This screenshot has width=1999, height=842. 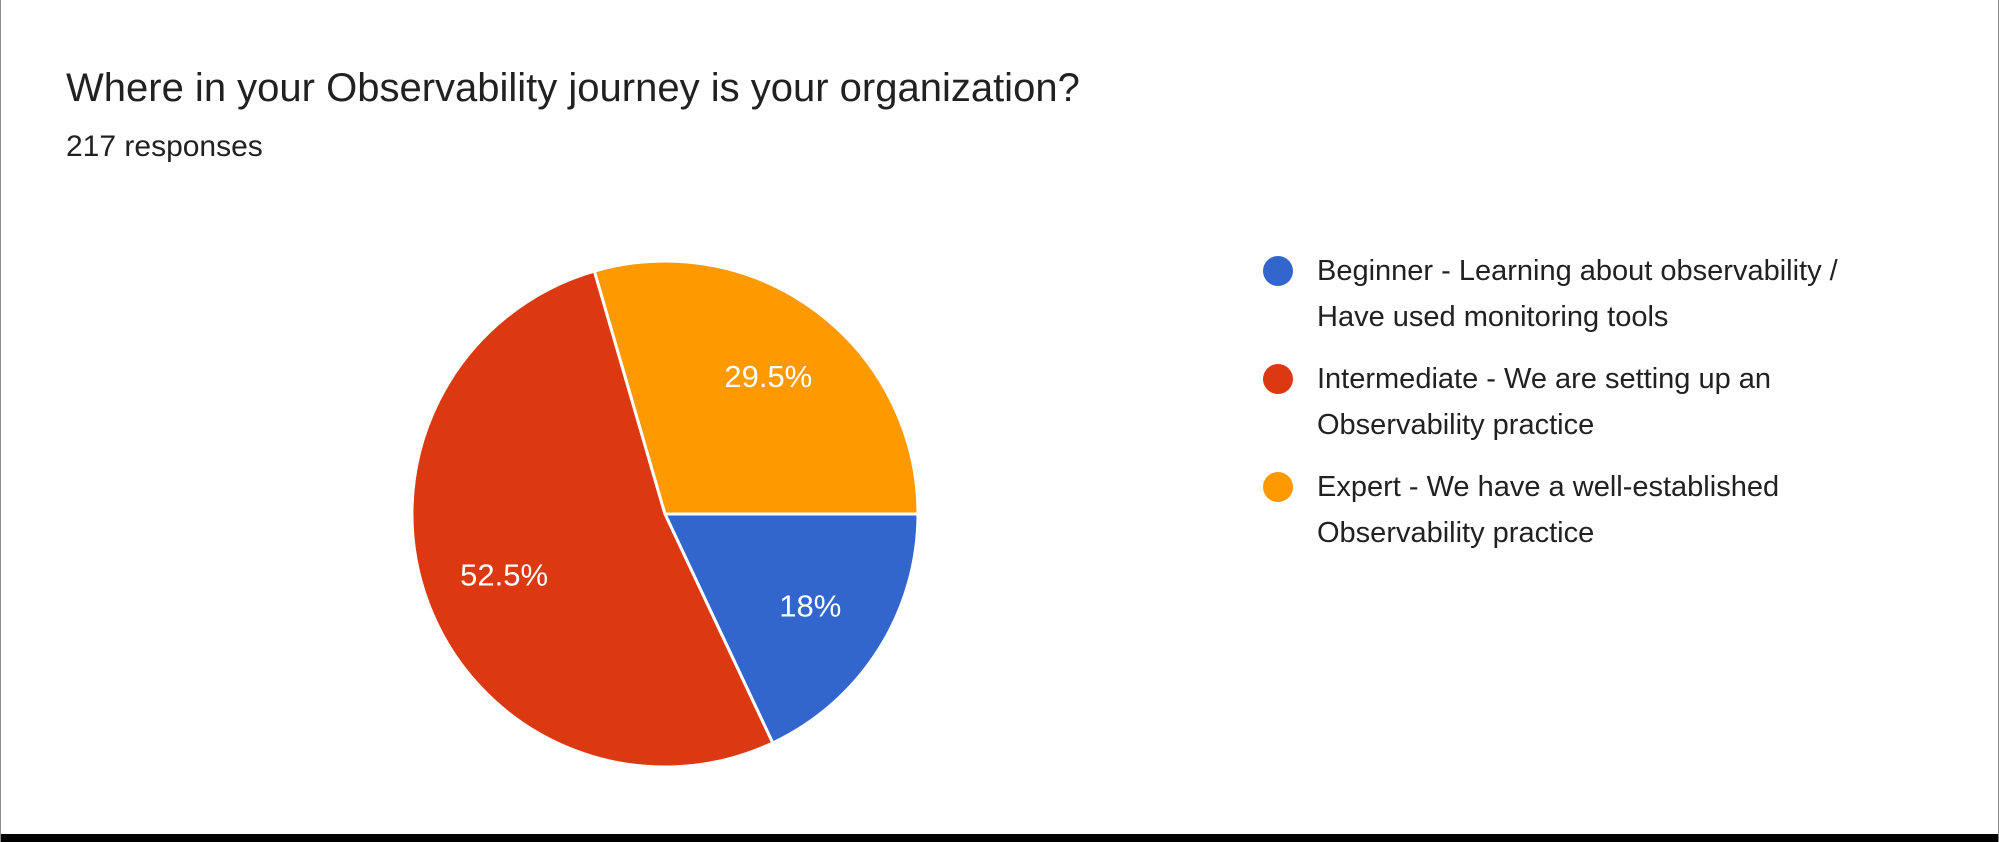 I want to click on legend-dot-intermediate, so click(x=1278, y=379).